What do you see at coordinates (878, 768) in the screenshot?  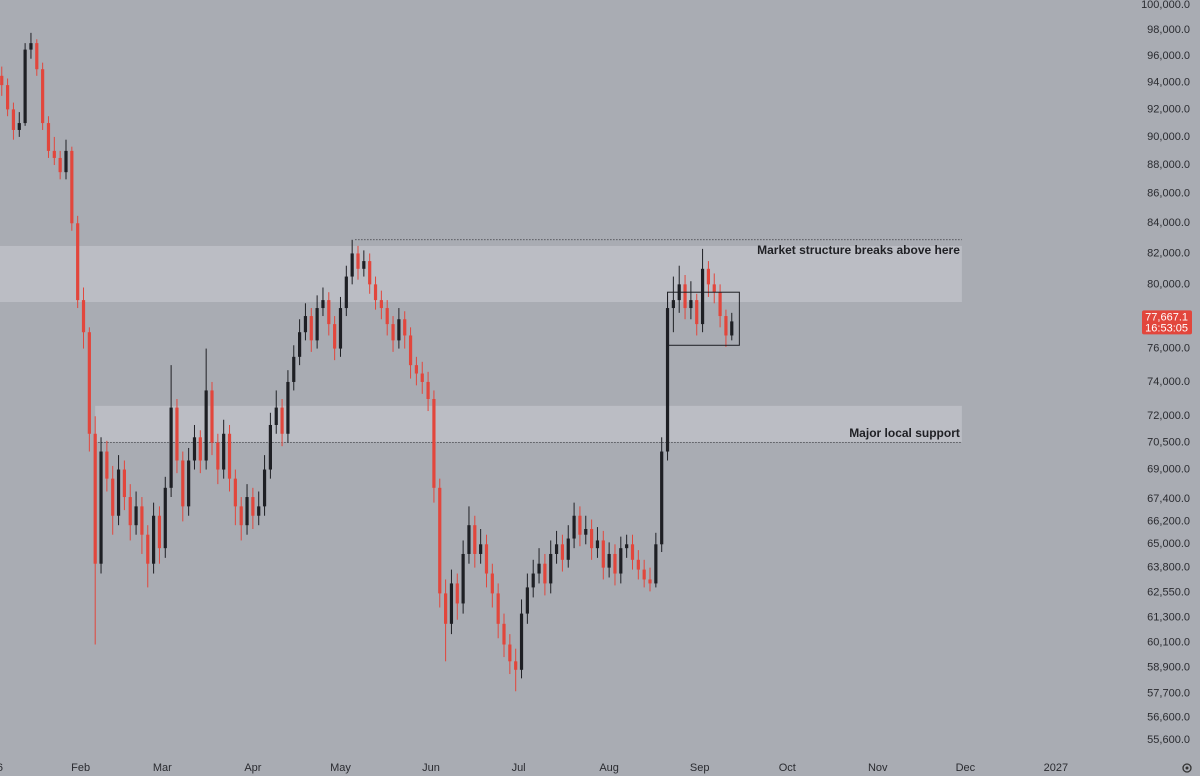 I see `x-tick-label: Nov` at bounding box center [878, 768].